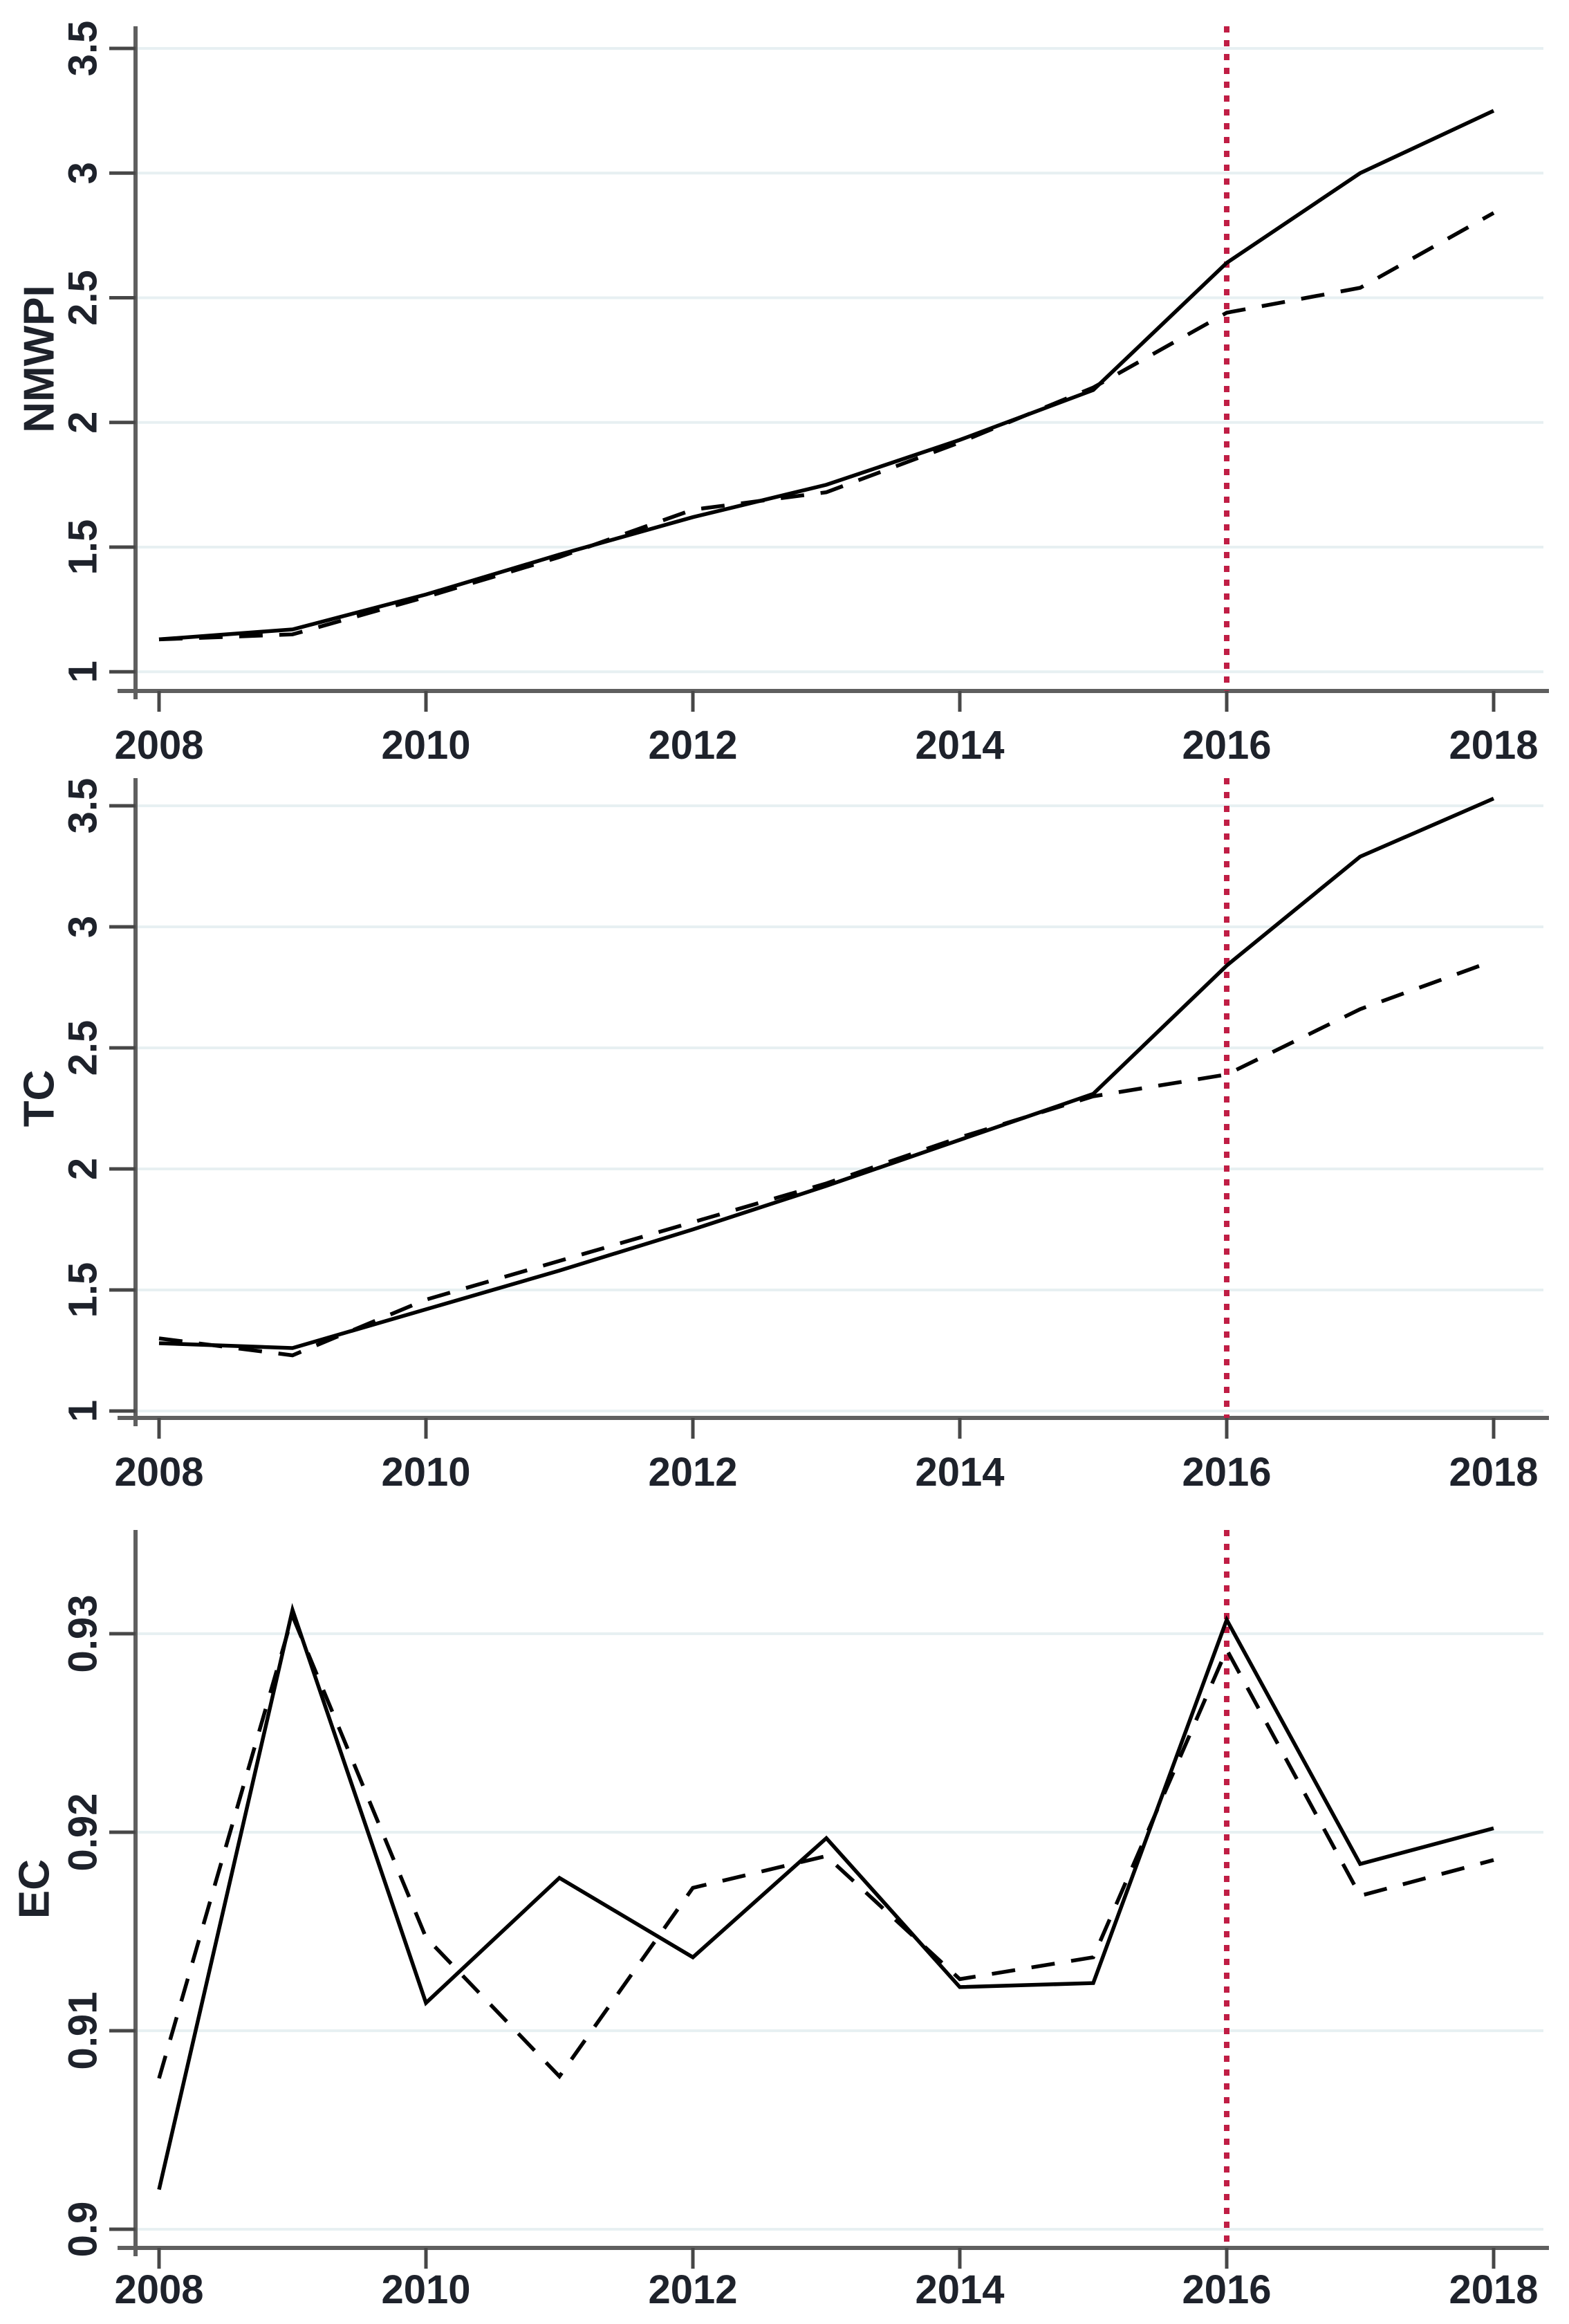 This screenshot has width=1569, height=2324. I want to click on y-tick-label: 0.93, so click(83, 1634).